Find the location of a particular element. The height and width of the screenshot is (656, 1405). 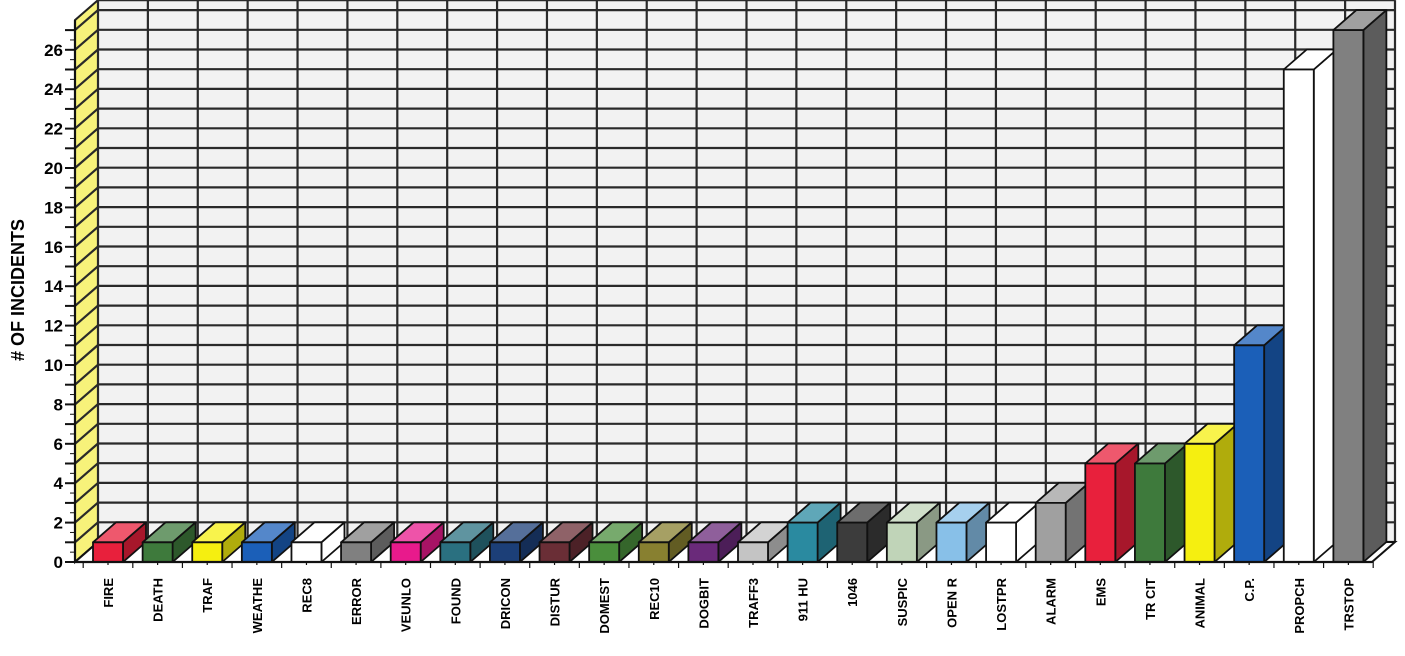

x-tick-label: TRAF is located at coordinates (207, 595).